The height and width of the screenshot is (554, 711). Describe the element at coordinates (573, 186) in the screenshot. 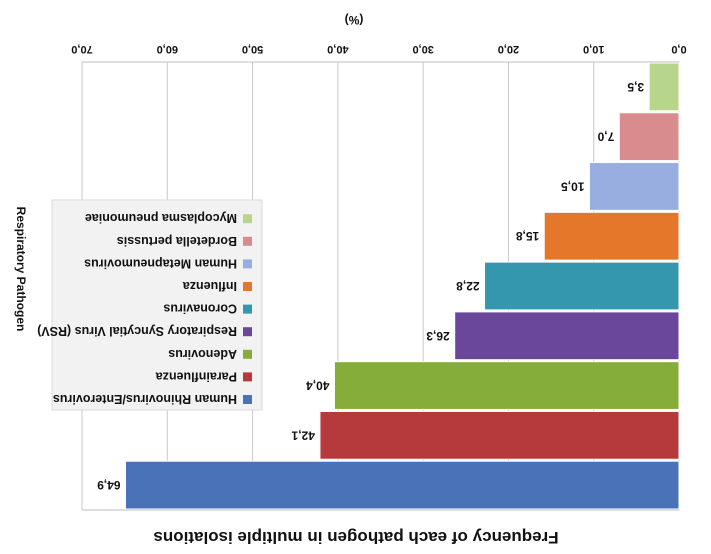

I see `bar-value-label: 10,5` at that location.